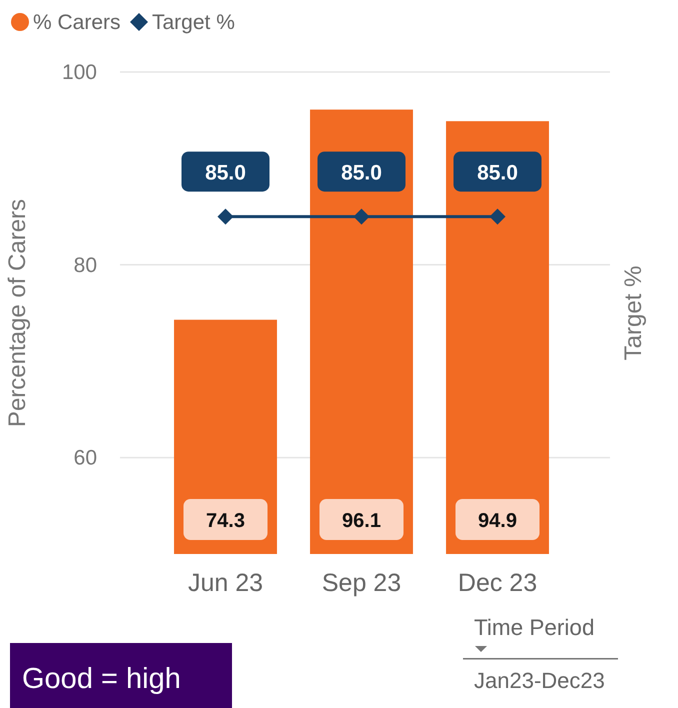  What do you see at coordinates (362, 583) in the screenshot?
I see `x-tick-label: Sep 23` at bounding box center [362, 583].